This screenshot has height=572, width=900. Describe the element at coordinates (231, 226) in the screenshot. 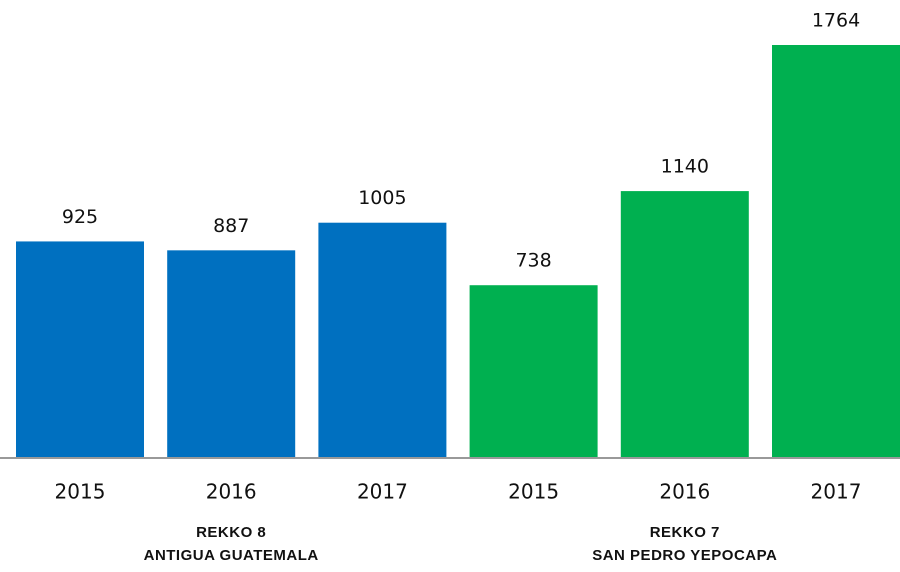

I see `value-label: 887` at that location.